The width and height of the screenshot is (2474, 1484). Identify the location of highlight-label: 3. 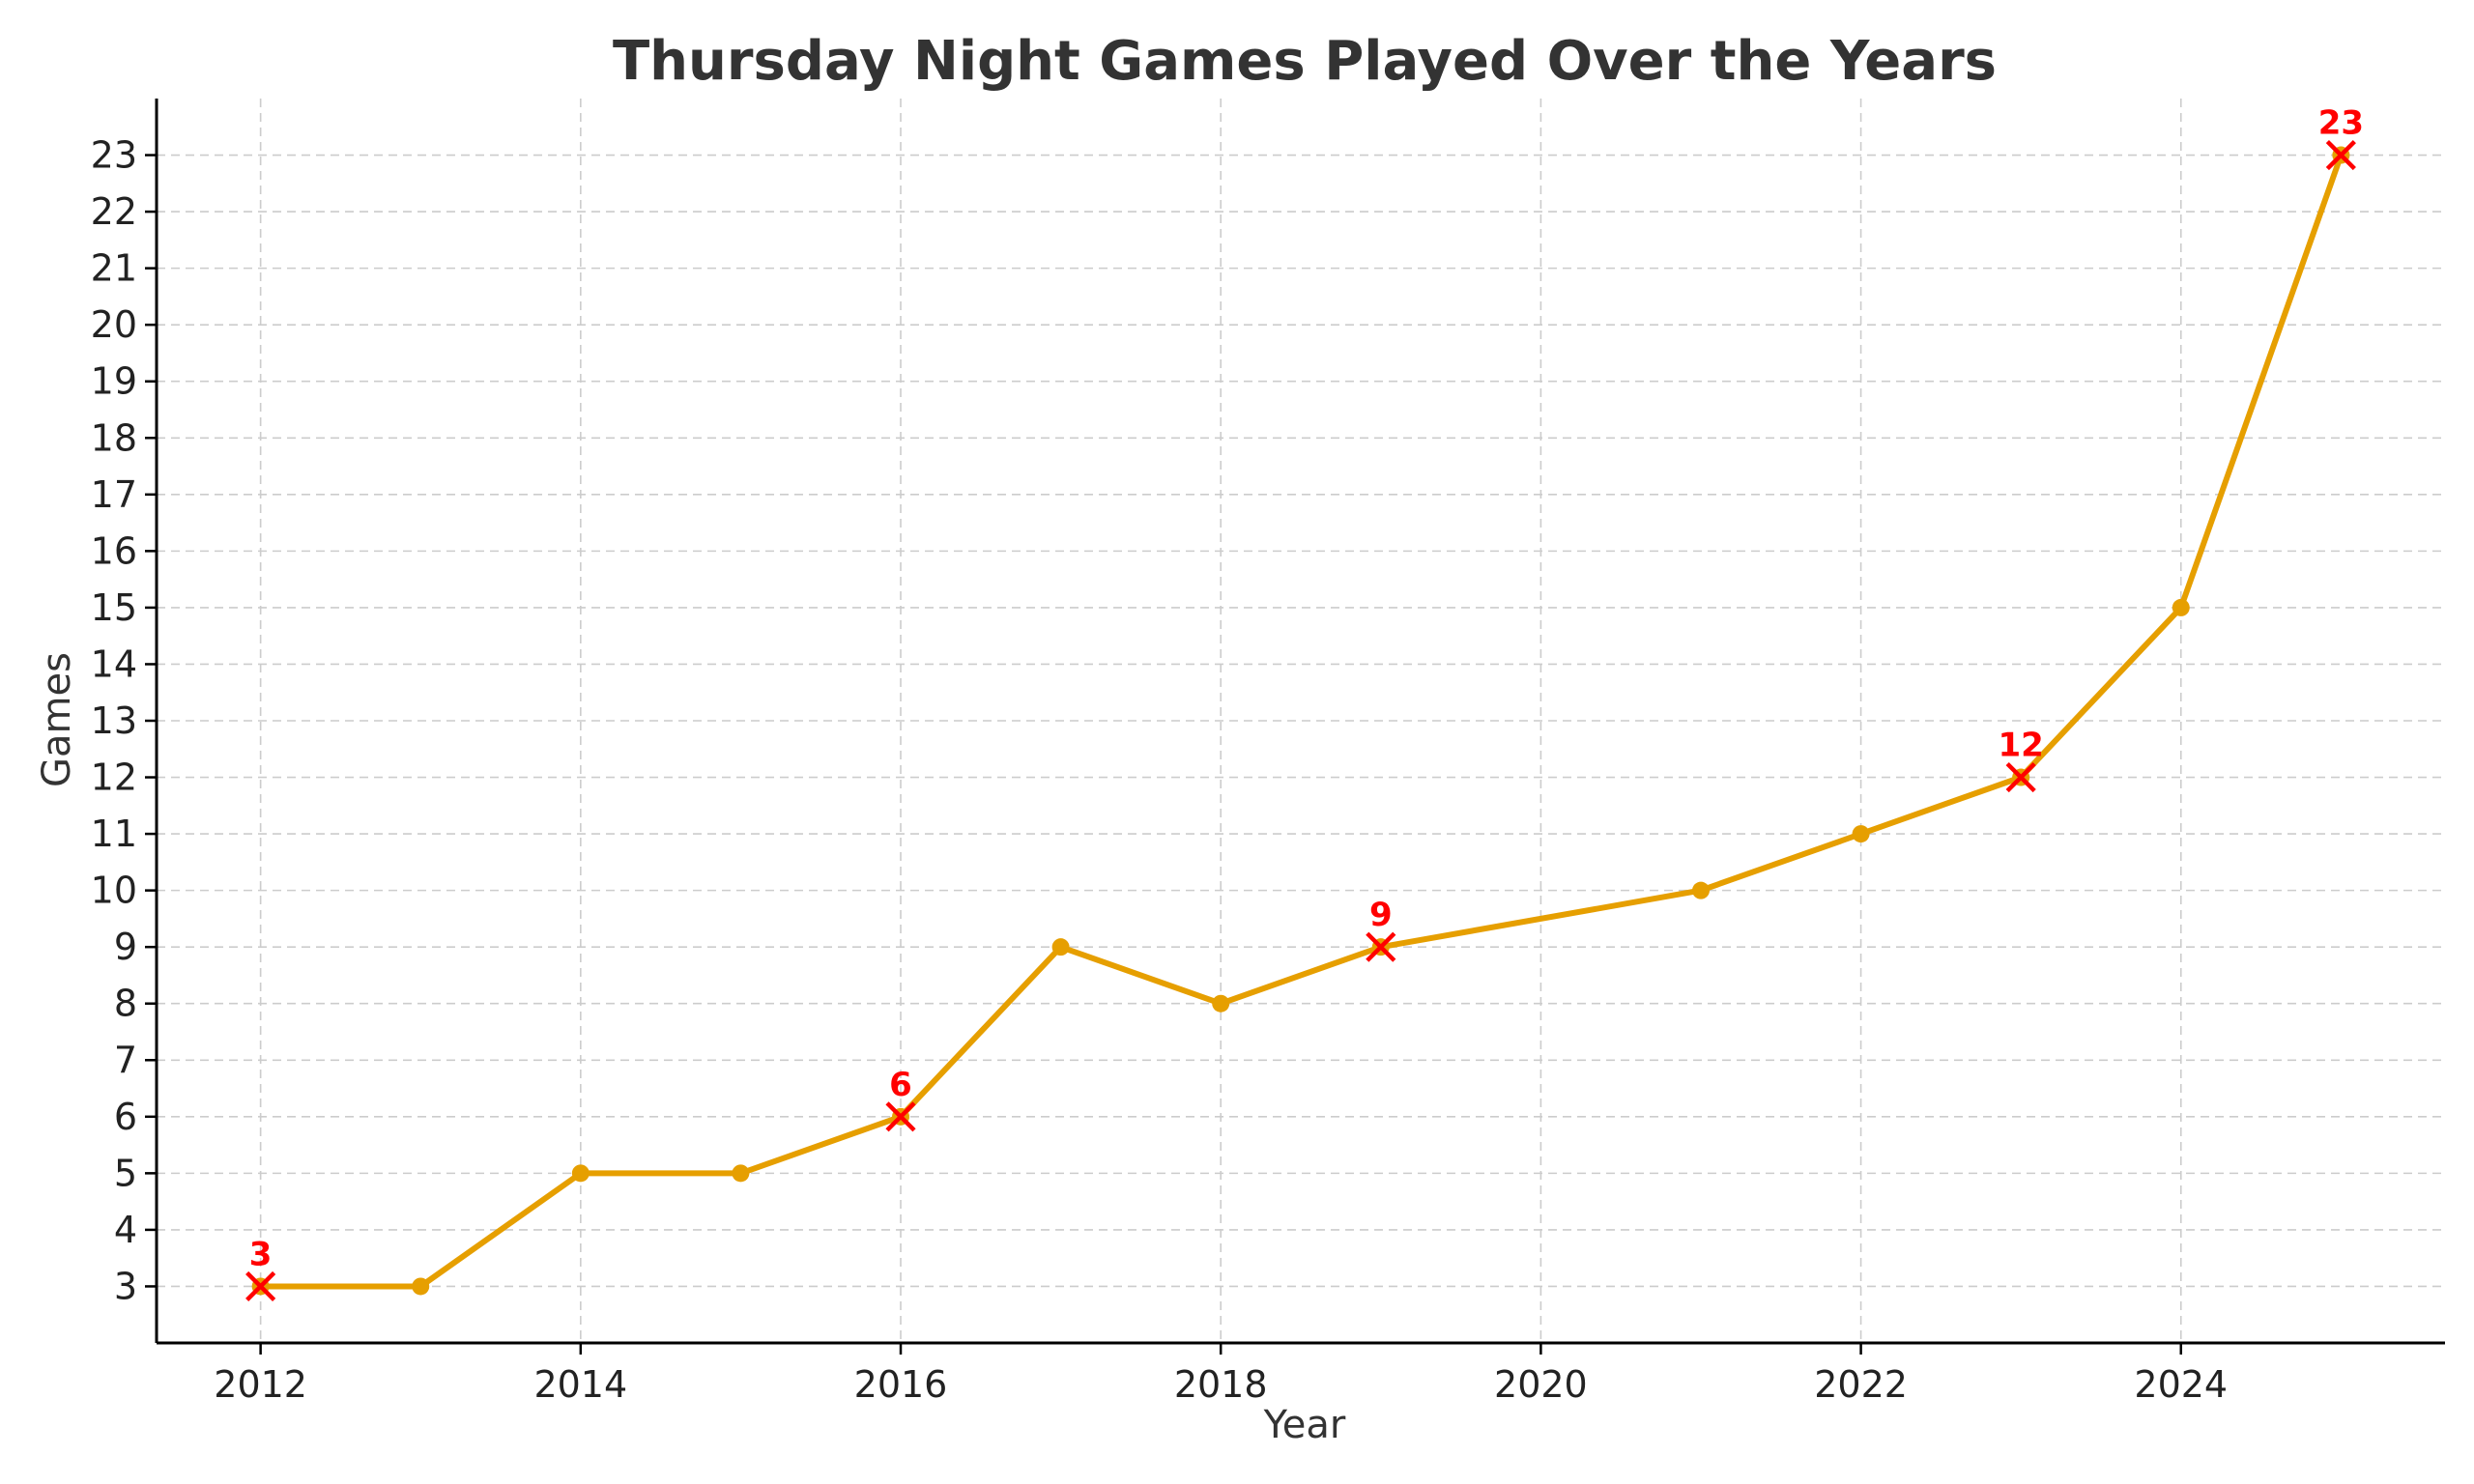
(261, 1254).